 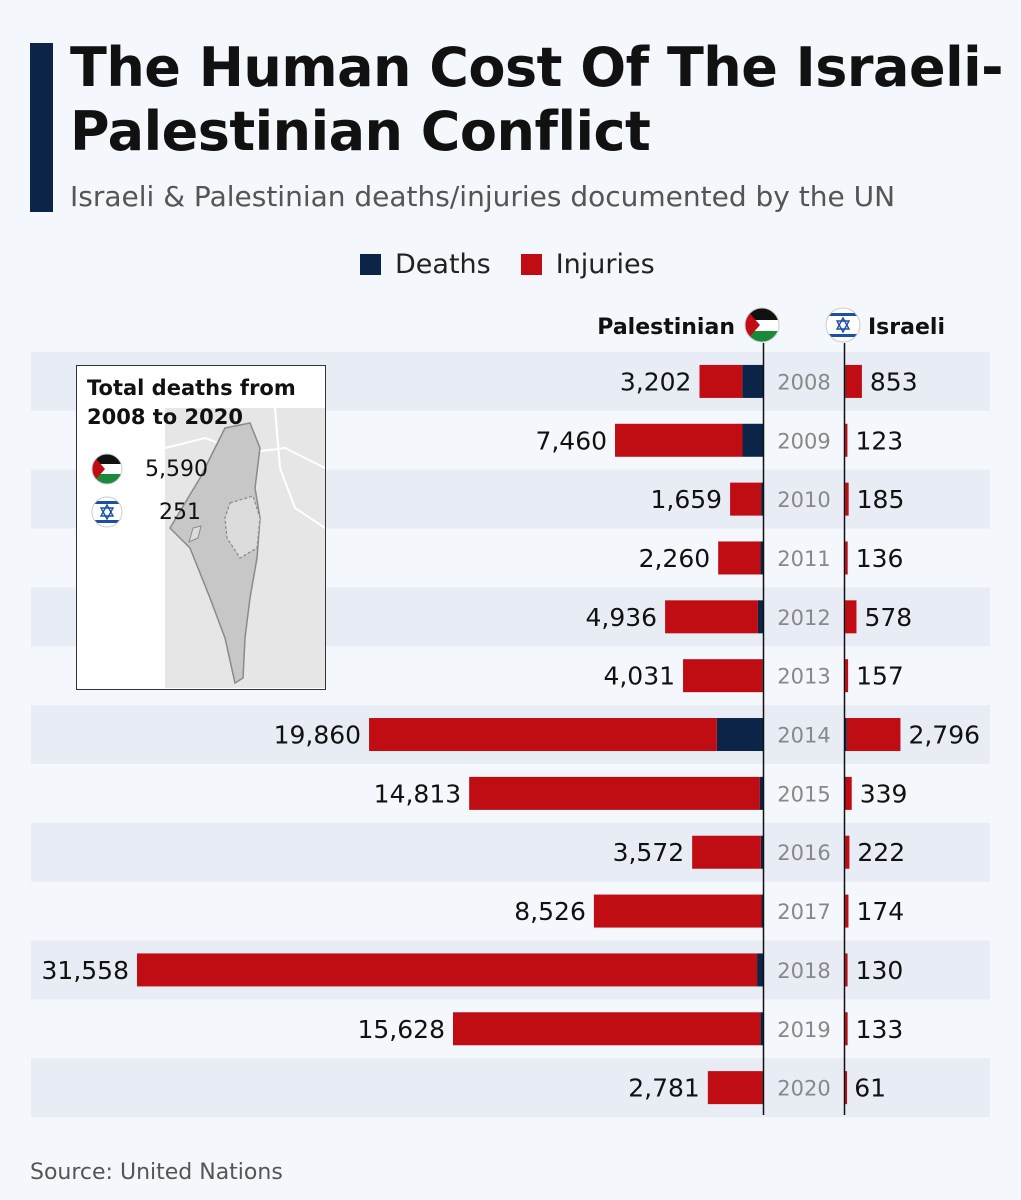 I want to click on totals-inset-box: Total deaths from 2008 to 2020 5,590, so click(x=201, y=527).